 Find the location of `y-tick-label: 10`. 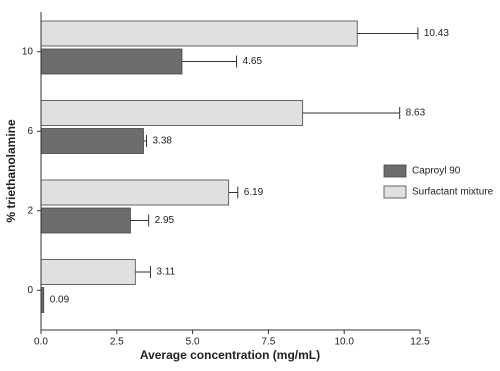

y-tick-label: 10 is located at coordinates (28, 51).